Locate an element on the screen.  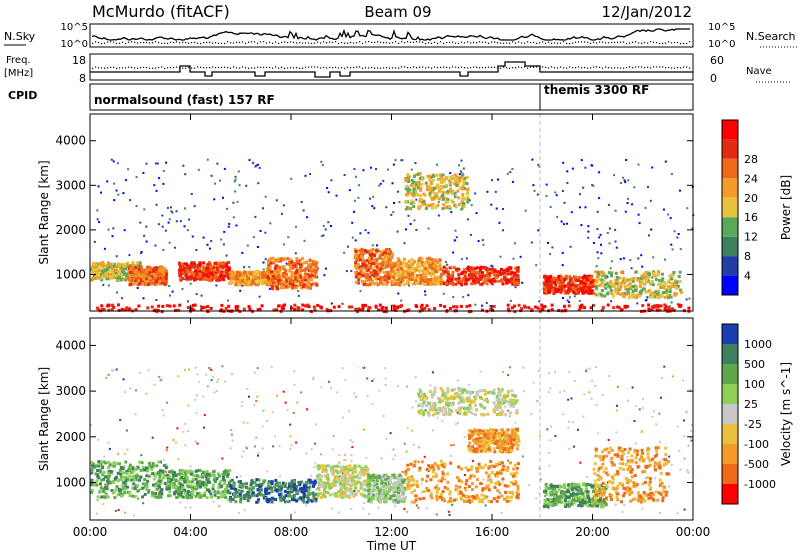
cpid-label: CPID is located at coordinates (22, 95).